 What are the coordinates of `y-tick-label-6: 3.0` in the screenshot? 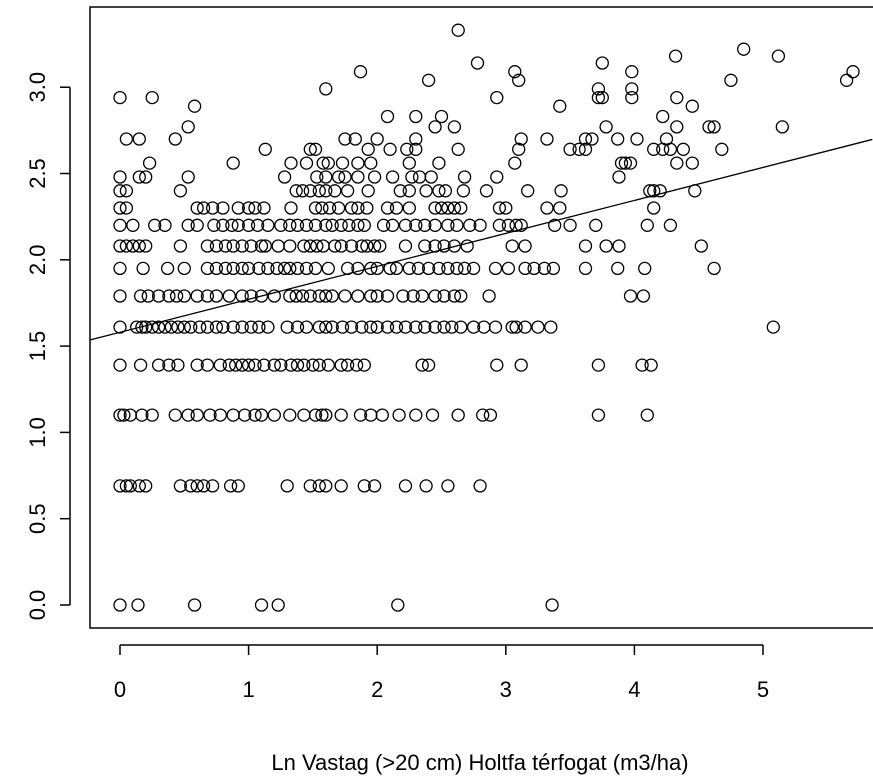 It's located at (37, 87).